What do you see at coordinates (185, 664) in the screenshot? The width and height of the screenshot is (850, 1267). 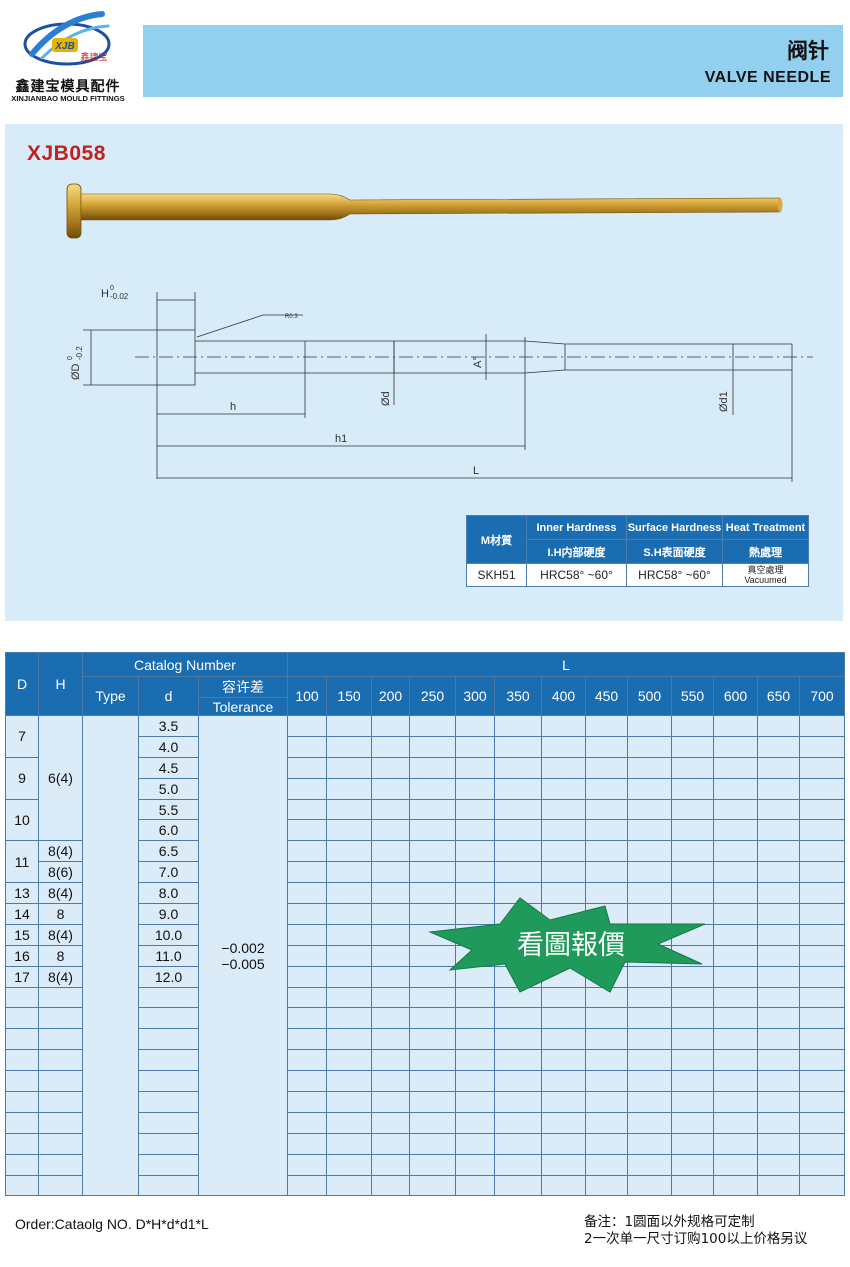 I see `col-catalog: Catalog Number` at bounding box center [185, 664].